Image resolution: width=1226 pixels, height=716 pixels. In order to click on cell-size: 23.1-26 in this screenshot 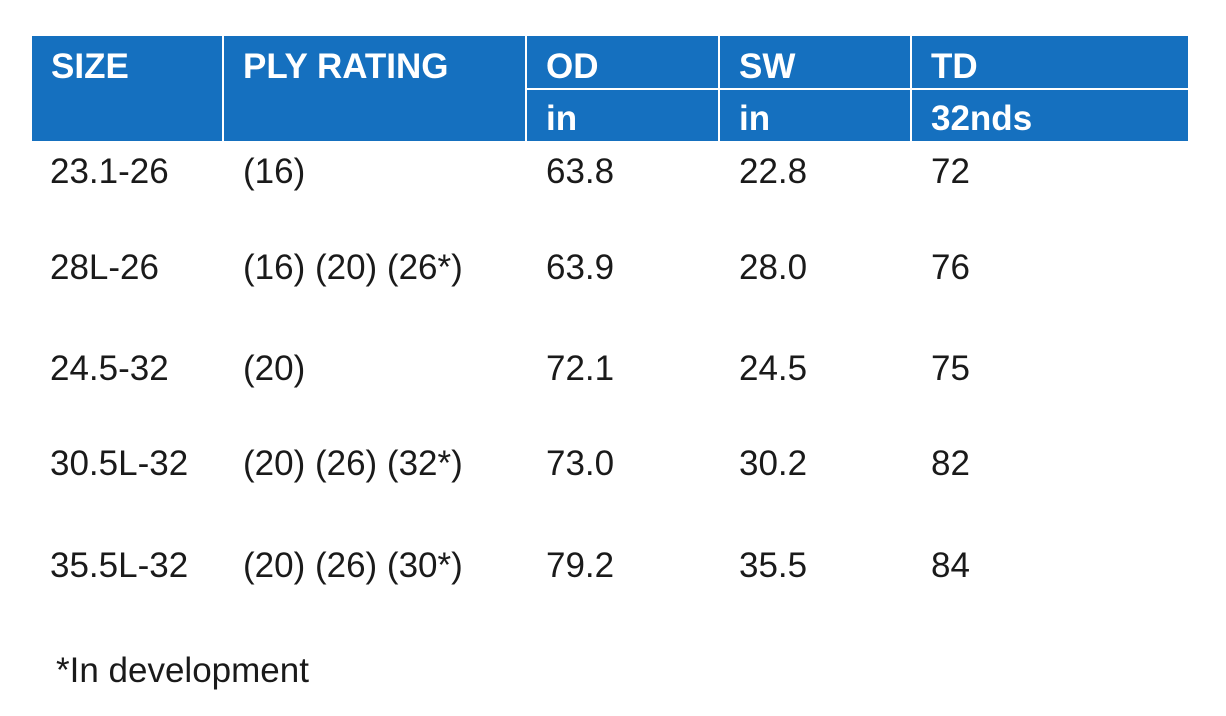, I will do `click(109, 171)`.